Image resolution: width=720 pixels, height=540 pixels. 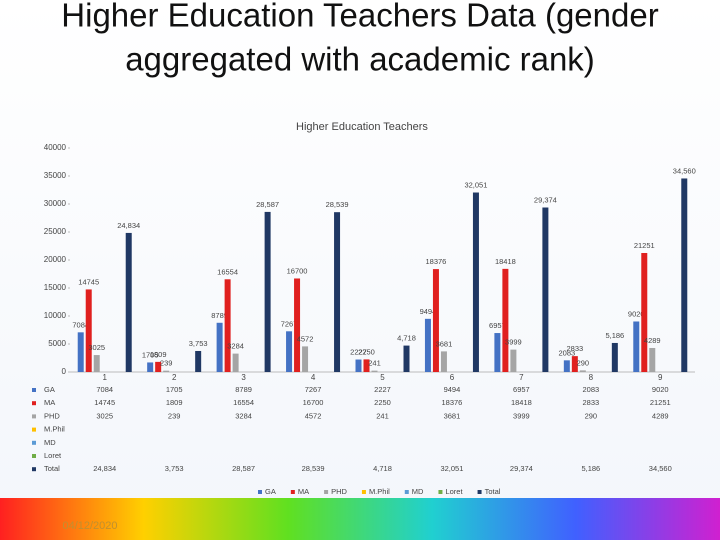 I want to click on data-label: 7267, so click(x=289, y=323).